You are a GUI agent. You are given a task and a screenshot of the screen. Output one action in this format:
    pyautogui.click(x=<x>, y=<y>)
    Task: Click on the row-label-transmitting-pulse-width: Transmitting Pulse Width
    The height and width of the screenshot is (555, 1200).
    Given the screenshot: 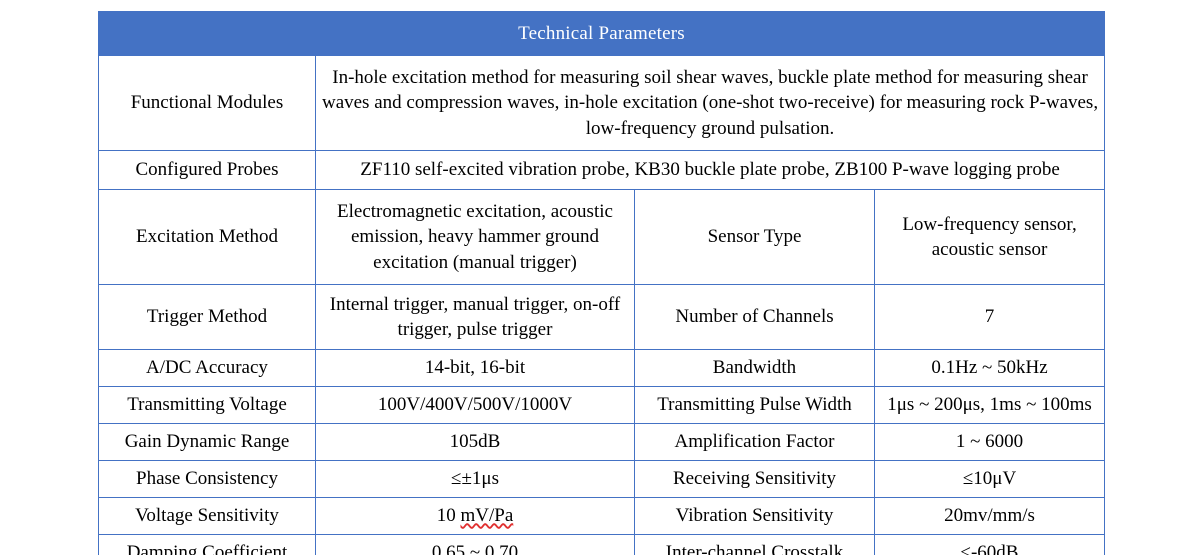 What is the action you would take?
    pyautogui.click(x=754, y=405)
    